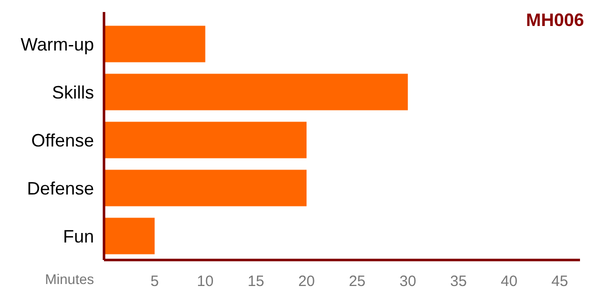 The height and width of the screenshot is (300, 600). I want to click on x-tick-label: 15, so click(256, 281).